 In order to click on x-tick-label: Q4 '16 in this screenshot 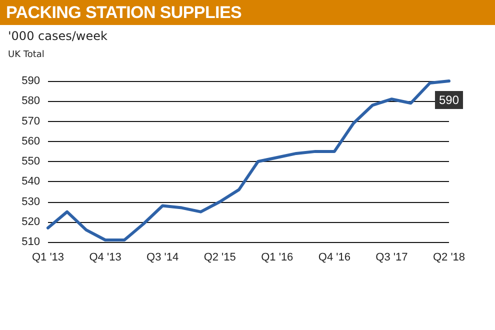, I will do `click(334, 258)`.